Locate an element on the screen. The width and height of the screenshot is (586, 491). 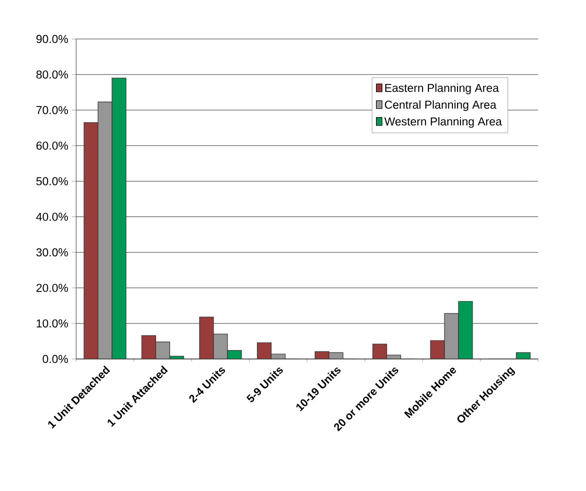
y-tick-label: 10.0% is located at coordinates (52, 323).